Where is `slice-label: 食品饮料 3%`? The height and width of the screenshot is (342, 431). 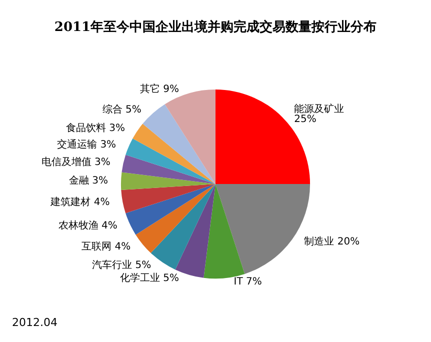 slice-label: 食品饮料 3% is located at coordinates (95, 128).